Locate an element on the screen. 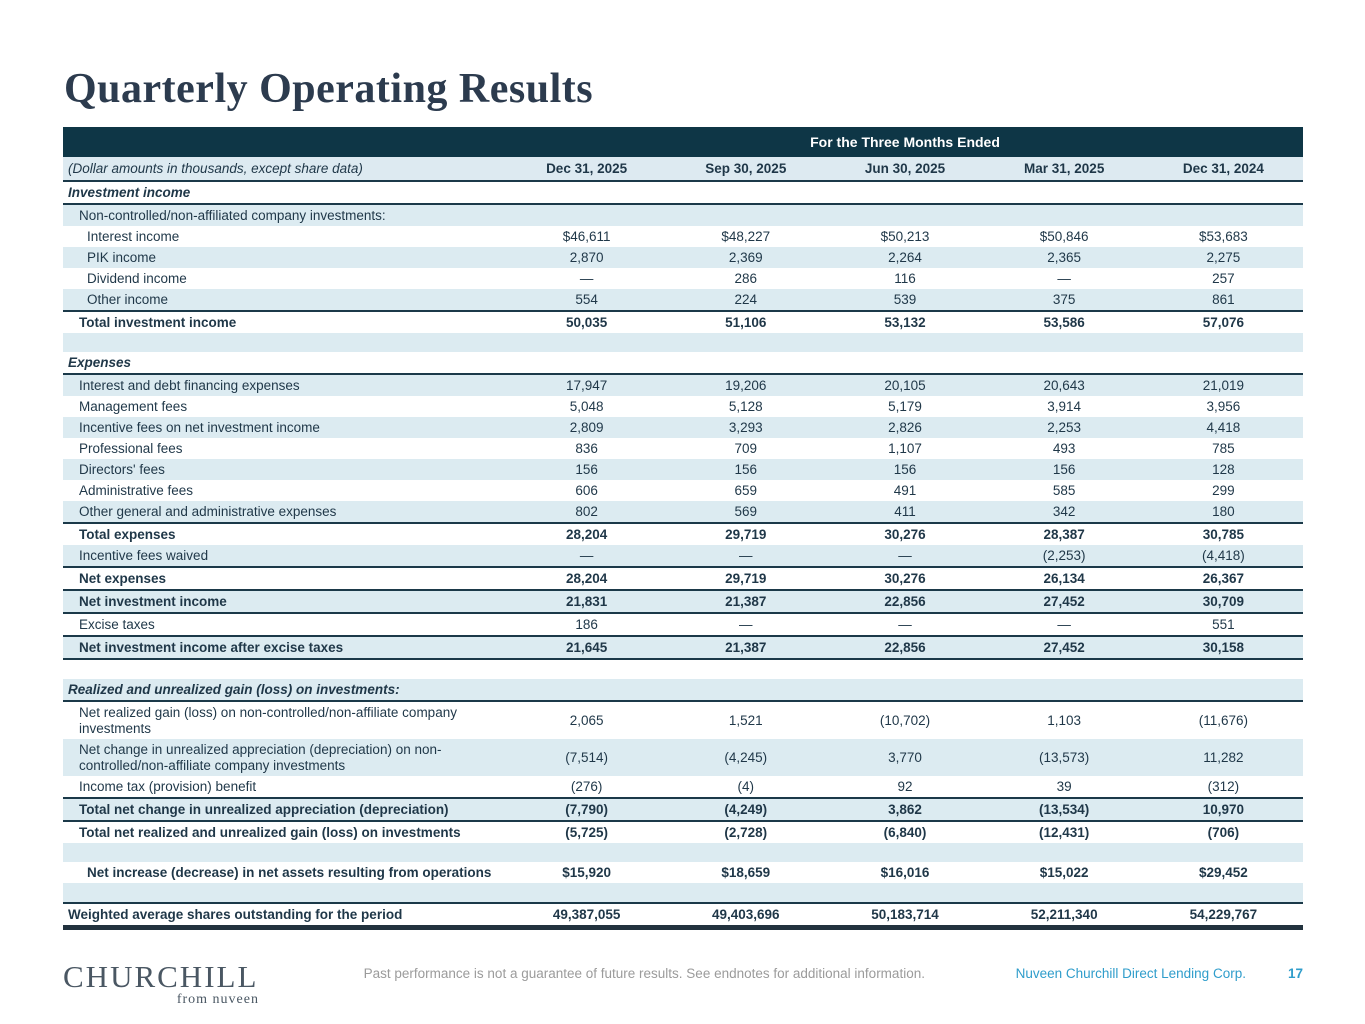 This screenshot has height=1024, width=1365. table-row: Management fees 5,048 5,128 5,179 3,914 3,956 is located at coordinates (683, 406).